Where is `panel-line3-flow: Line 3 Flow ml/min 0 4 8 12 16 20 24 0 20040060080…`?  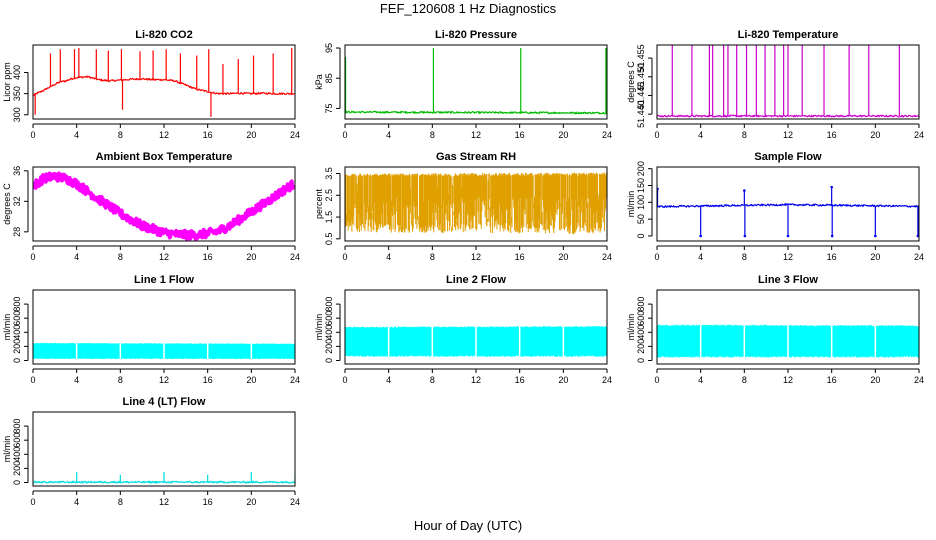
panel-line3-flow: Line 3 Flow ml/min 0 4 8 12 16 20 24 0 20040060080… is located at coordinates (775, 329).